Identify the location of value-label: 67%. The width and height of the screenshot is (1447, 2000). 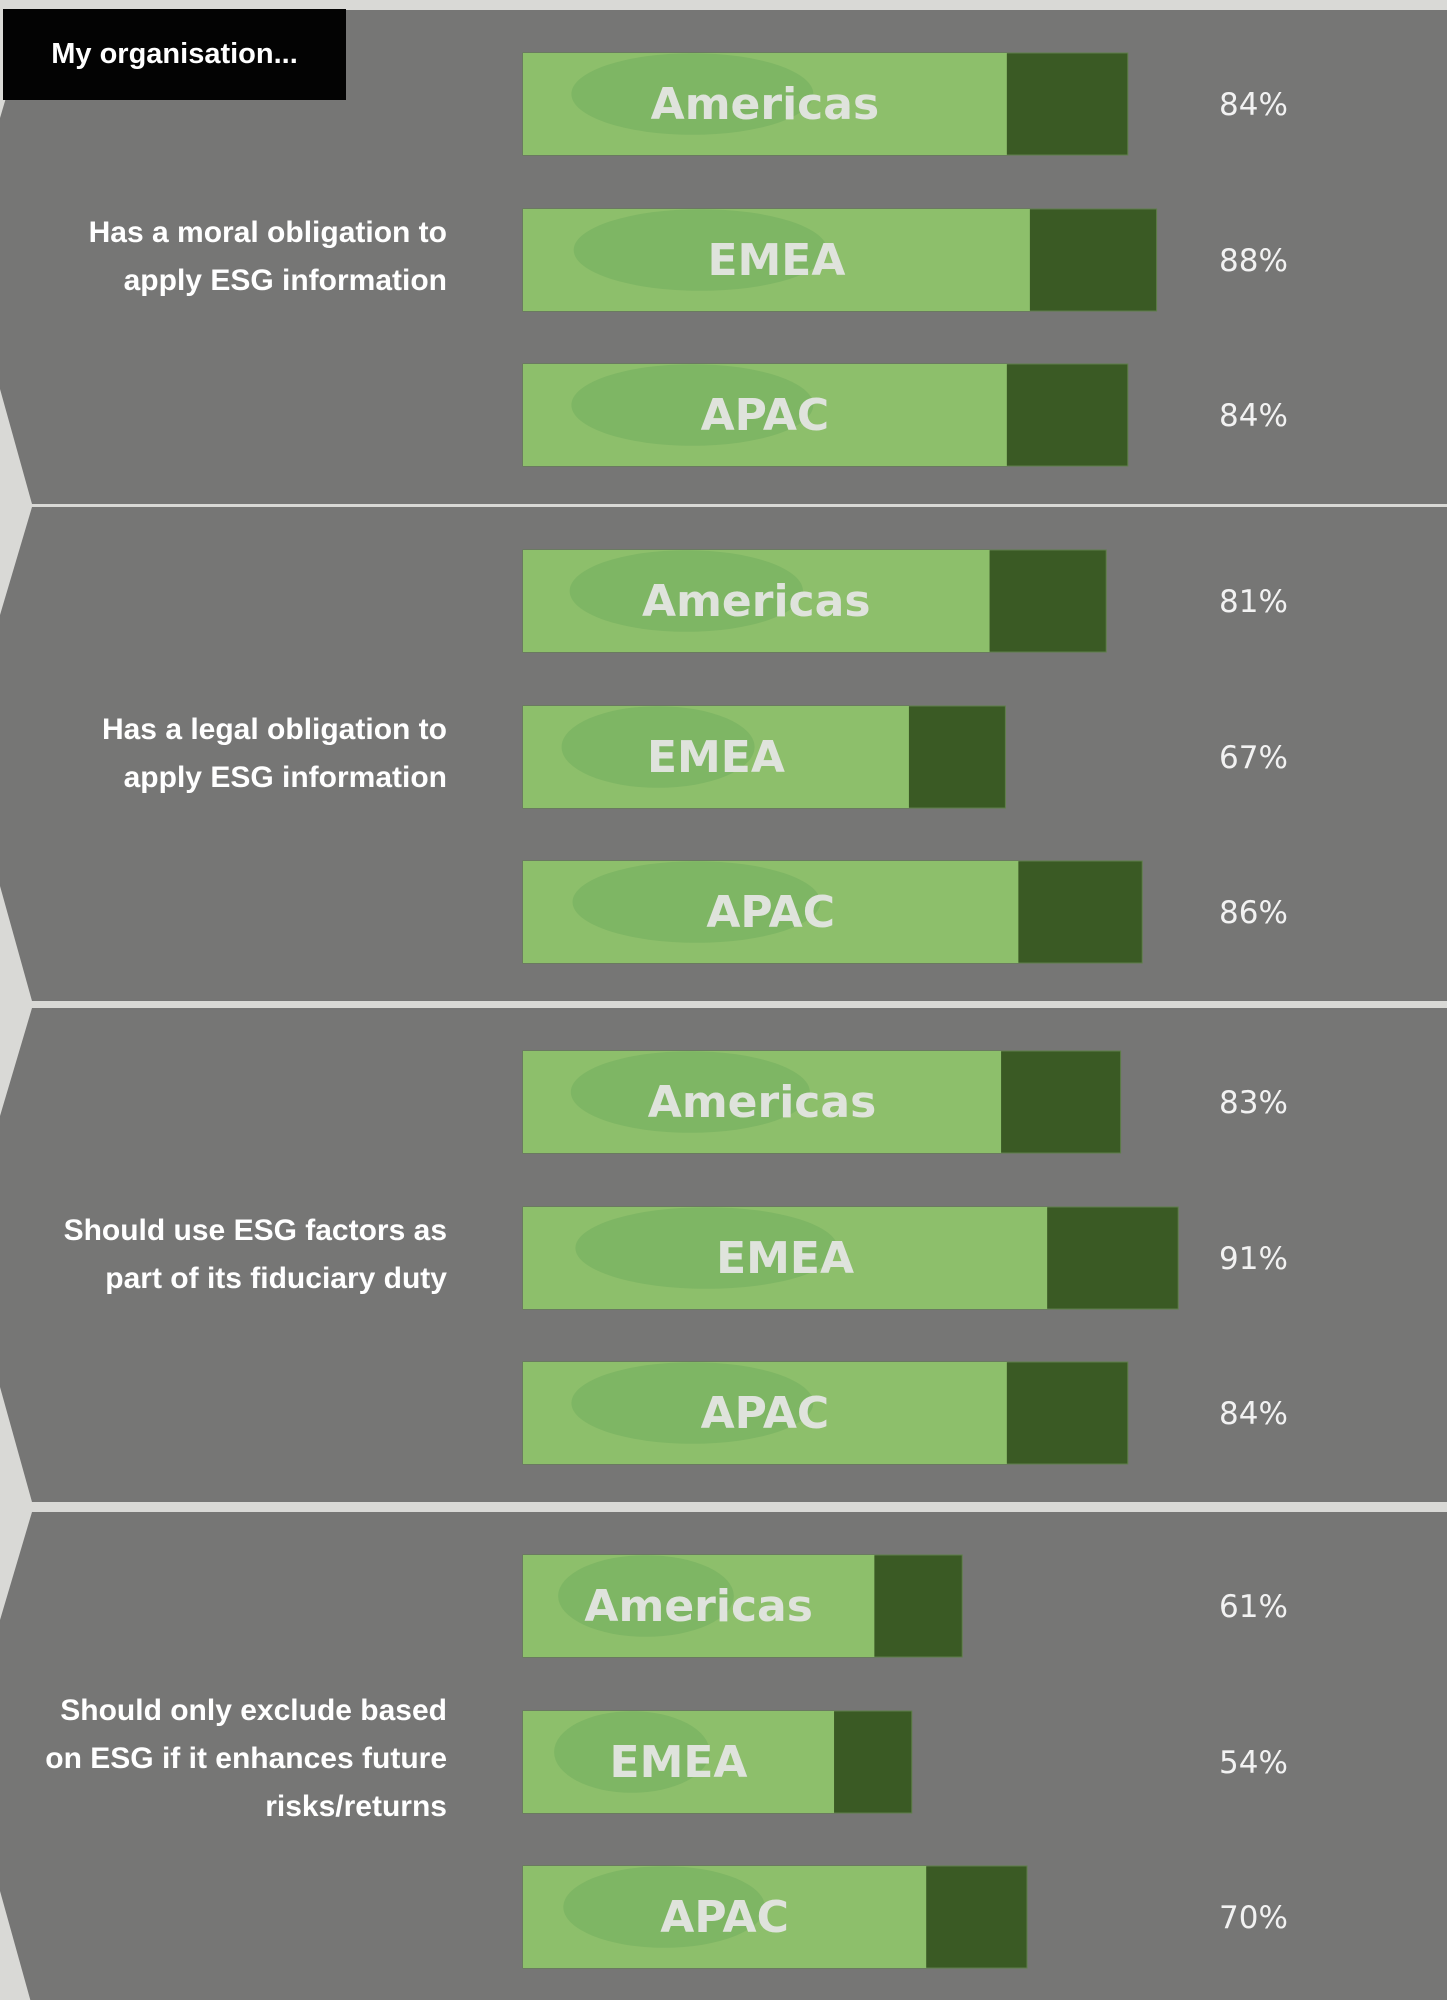
(1253, 758).